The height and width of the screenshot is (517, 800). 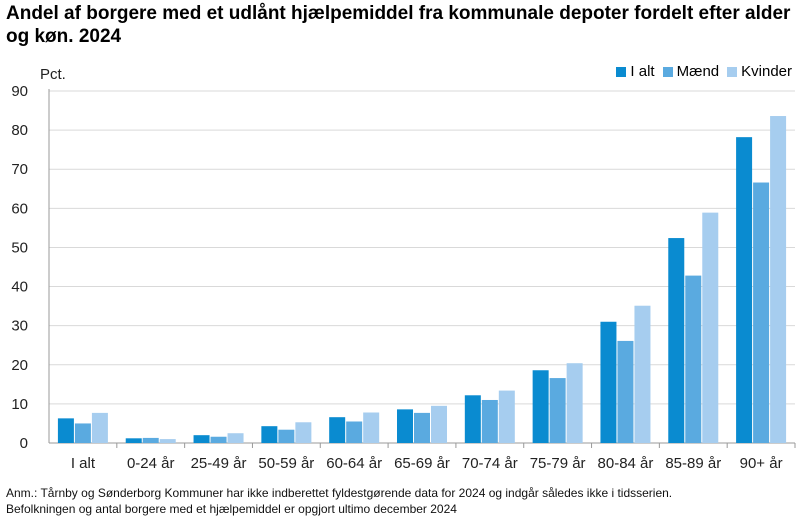 What do you see at coordinates (626, 463) in the screenshot?
I see `x-tick-label: 80-84 år` at bounding box center [626, 463].